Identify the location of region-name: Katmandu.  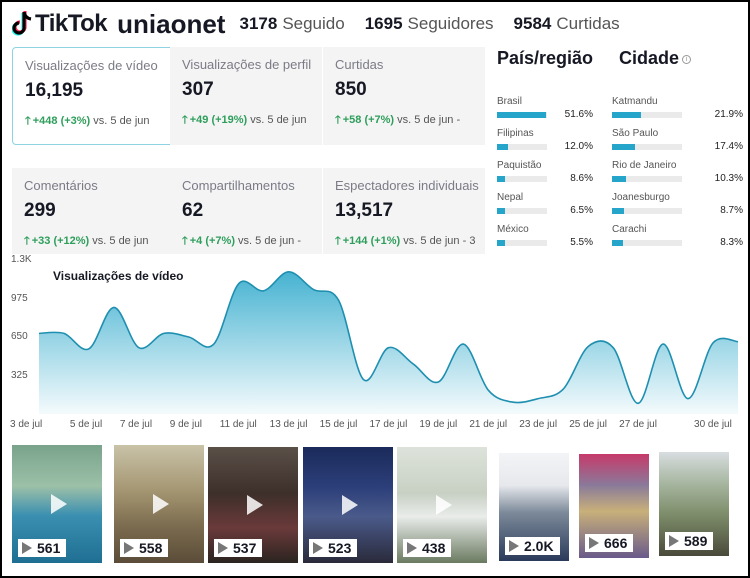
(635, 101).